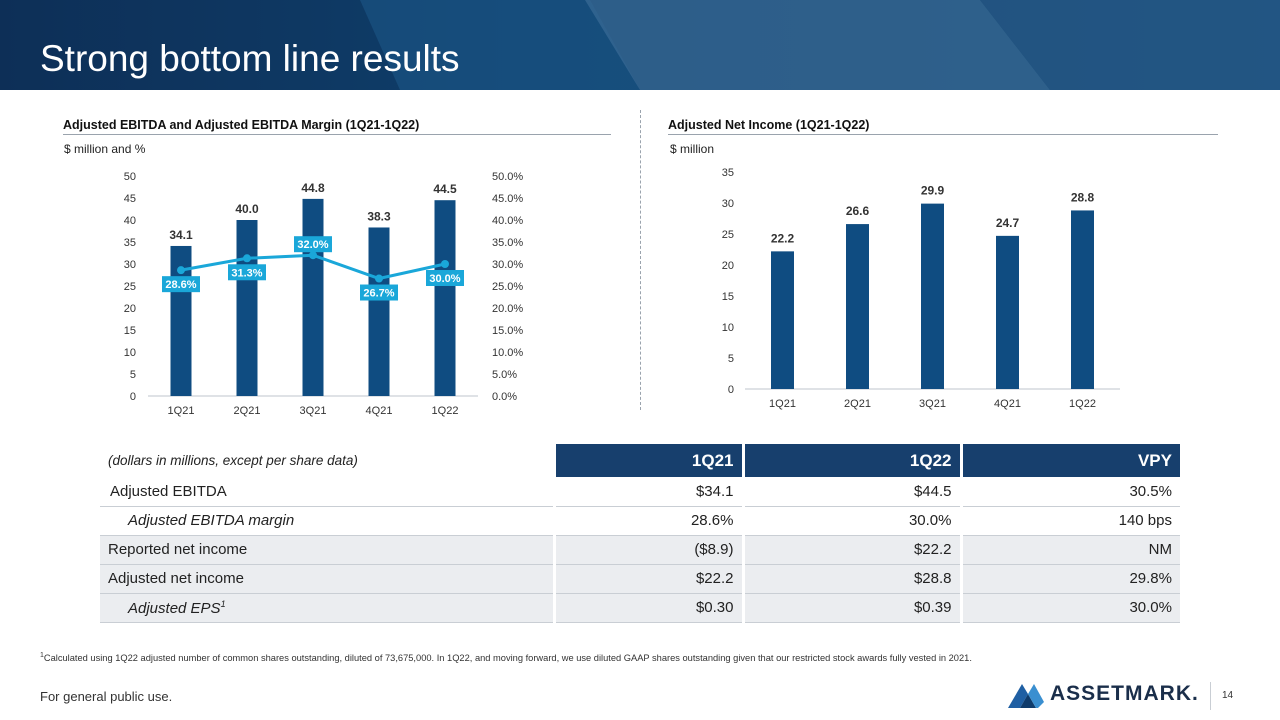  What do you see at coordinates (247, 209) in the screenshot?
I see `bar-data-label: 40.0` at bounding box center [247, 209].